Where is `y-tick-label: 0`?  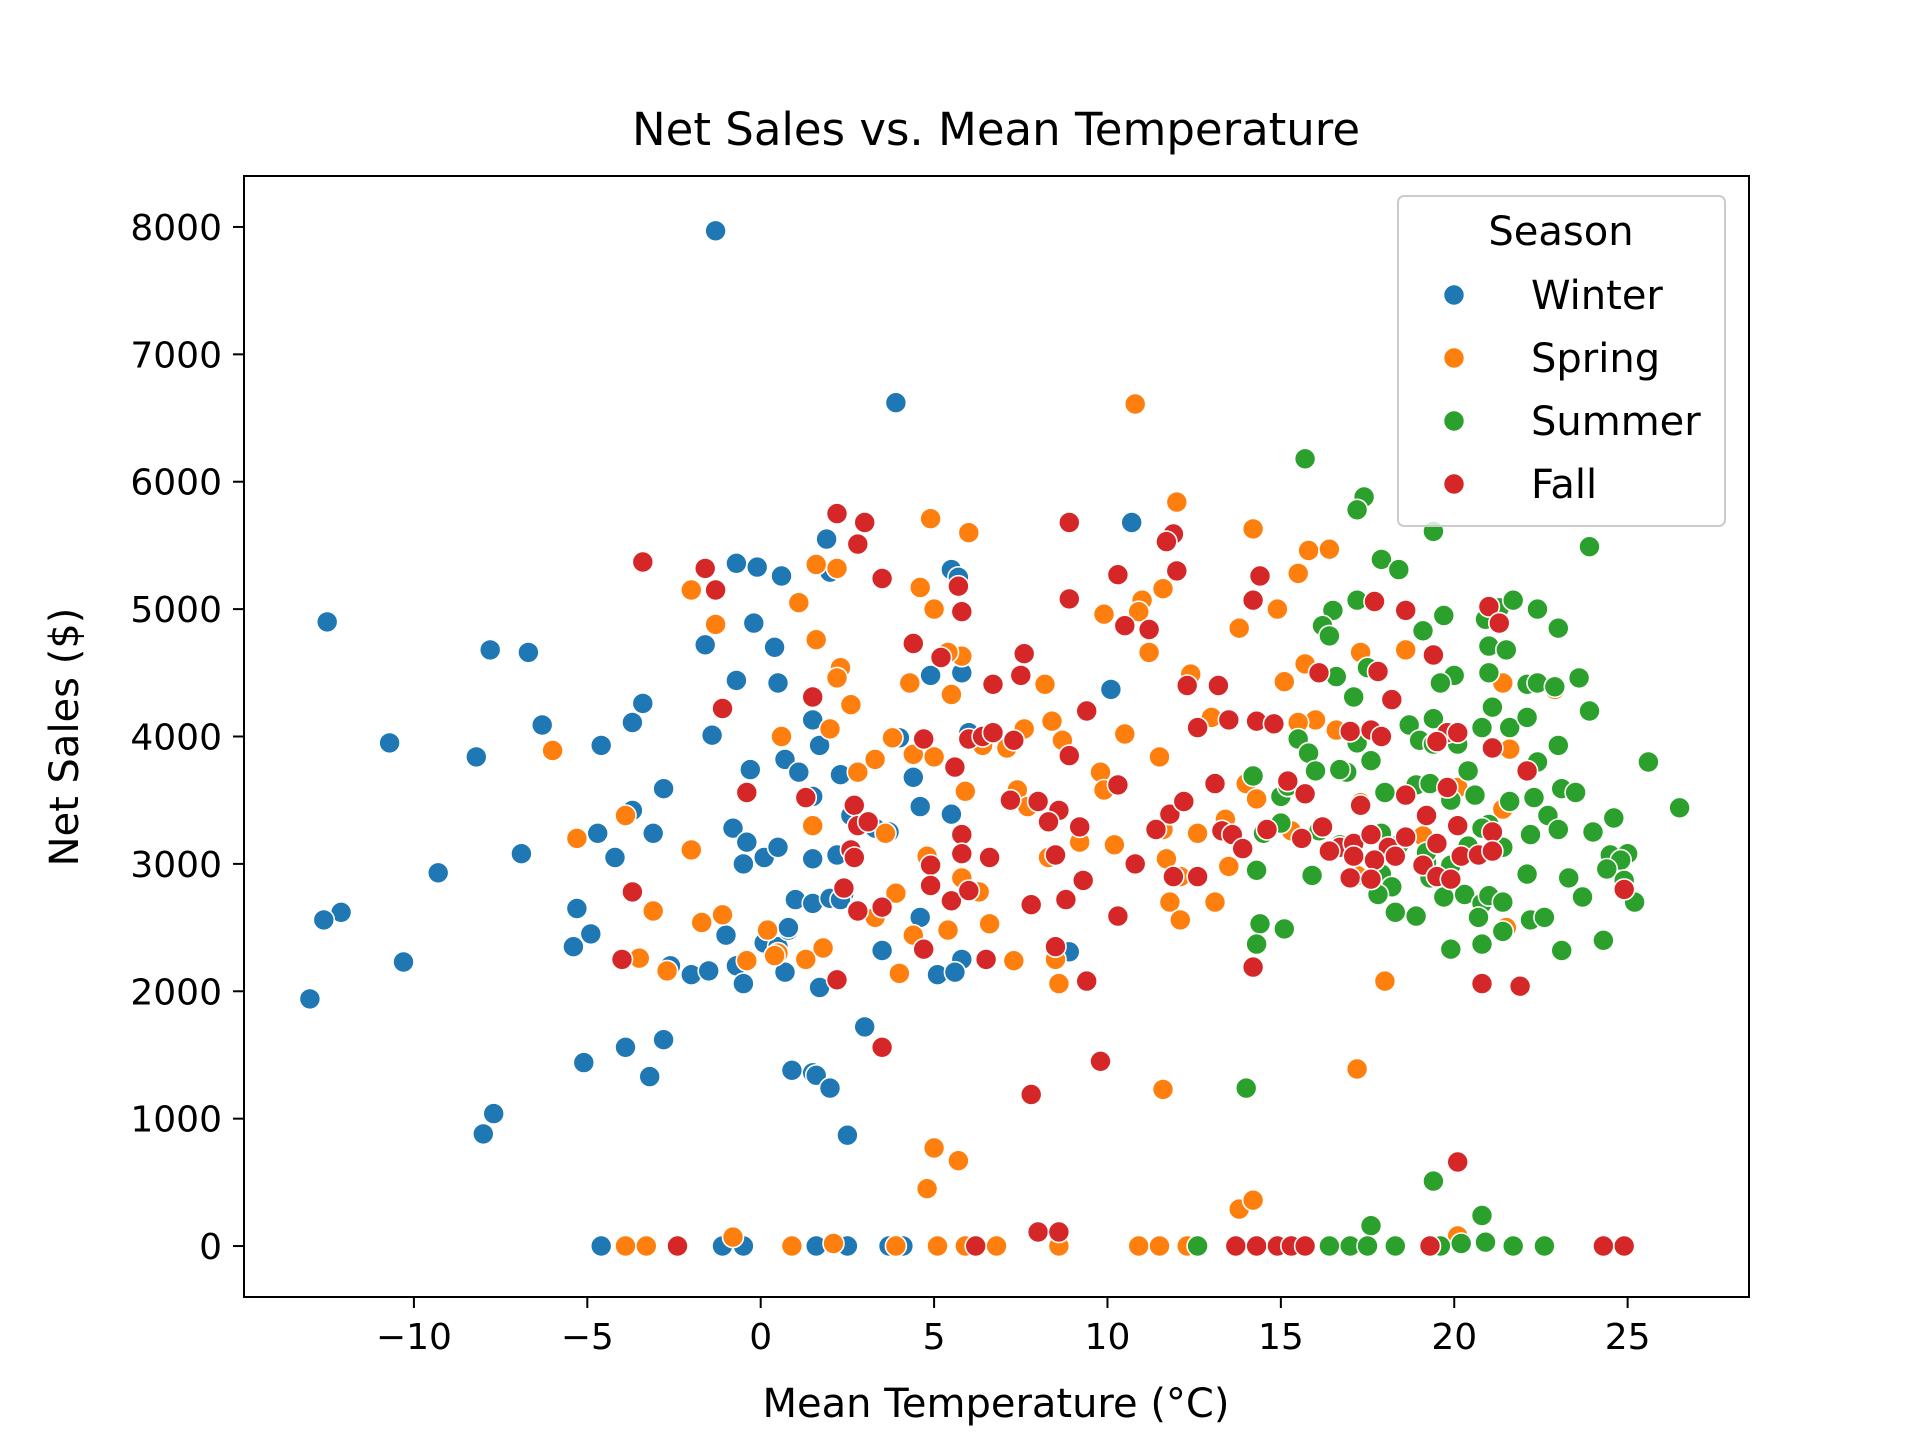
y-tick-label: 0 is located at coordinates (210, 1247).